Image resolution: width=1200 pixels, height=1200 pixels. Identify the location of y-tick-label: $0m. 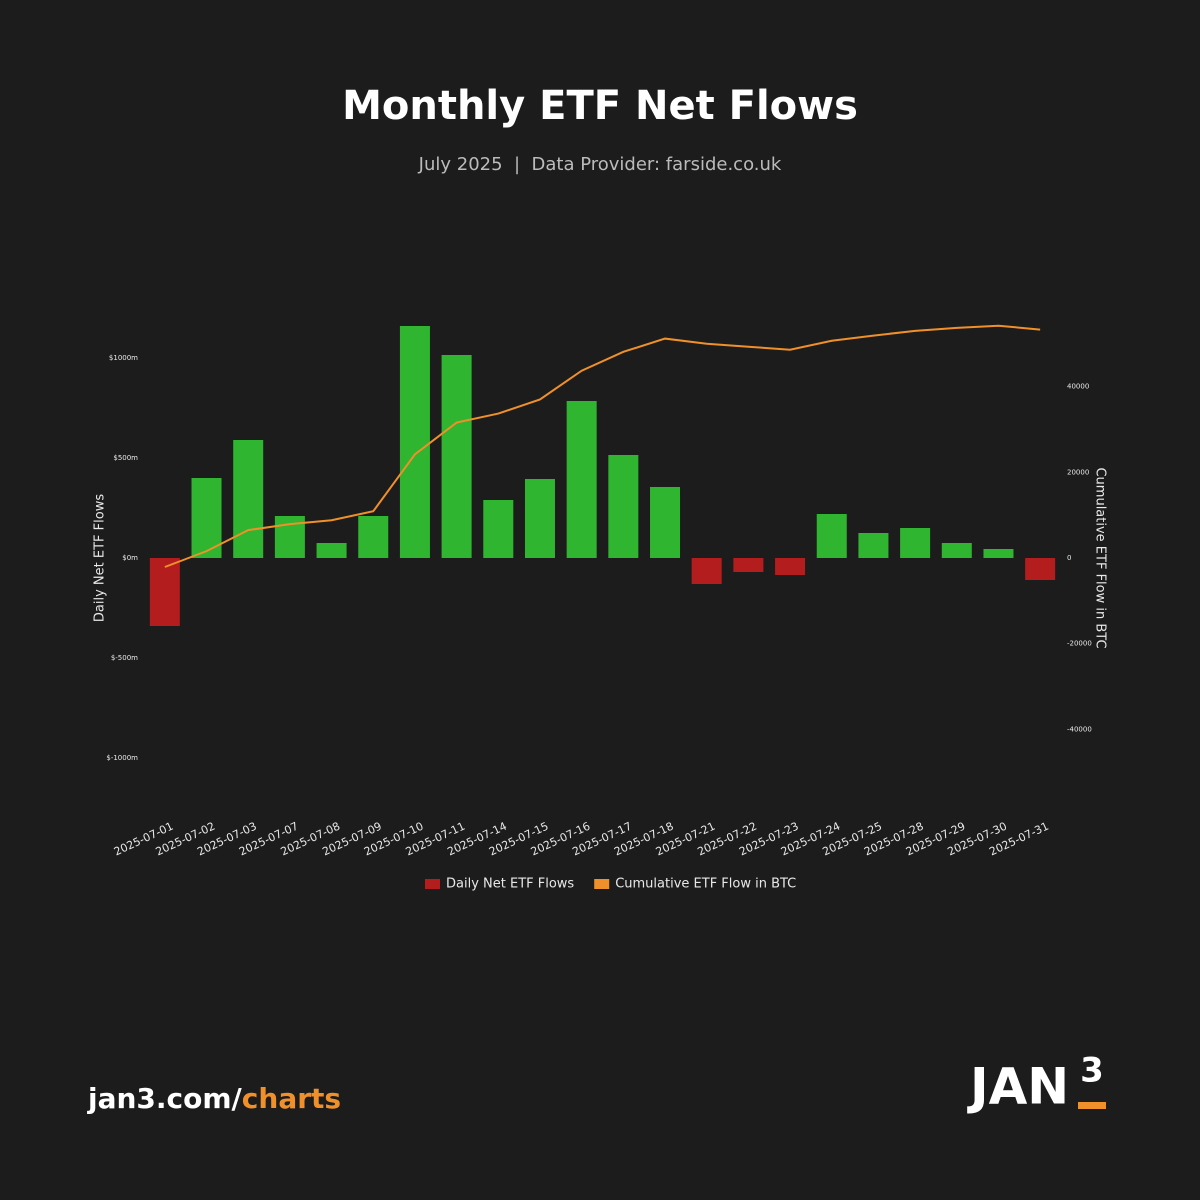
(130, 558).